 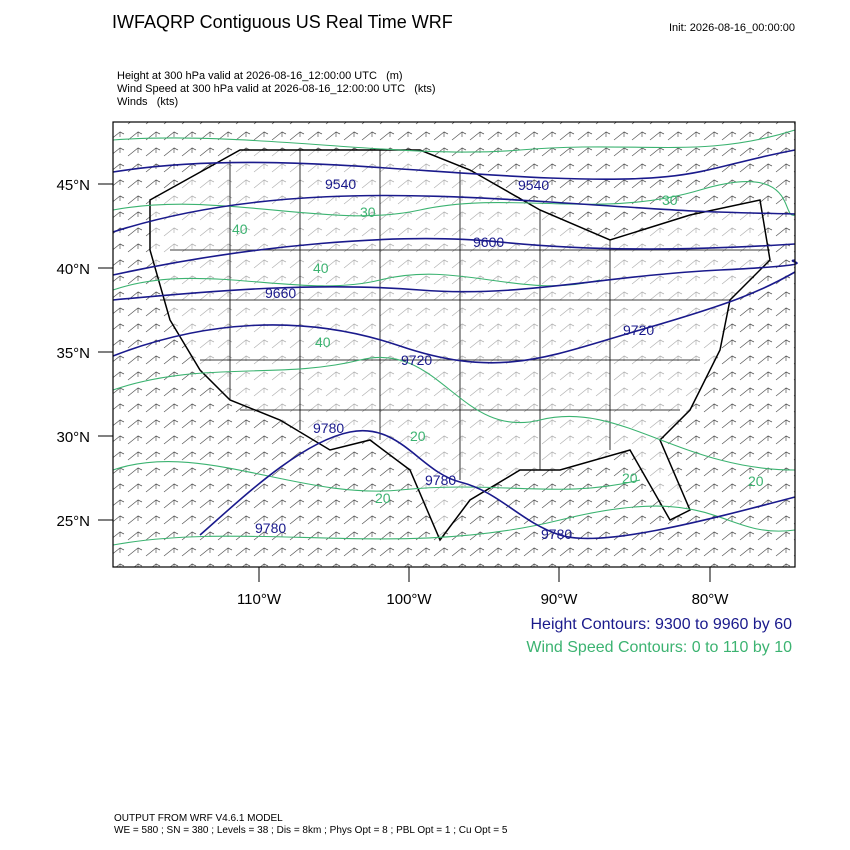 I want to click on lon-label: 80°W, so click(x=711, y=599).